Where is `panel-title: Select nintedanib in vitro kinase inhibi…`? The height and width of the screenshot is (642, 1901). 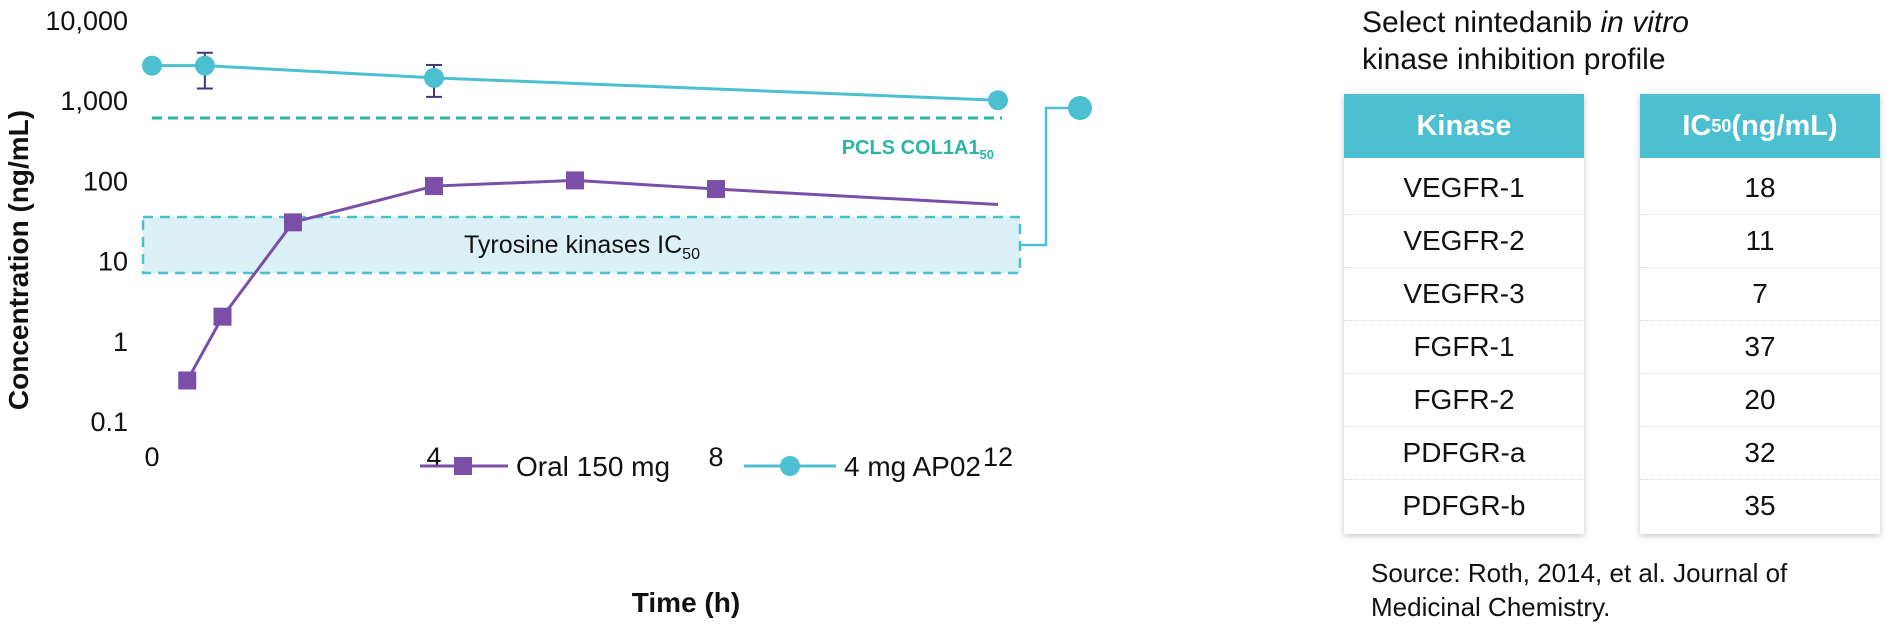 panel-title: Select nintedanib in vitro kinase inhibi… is located at coordinates (1525, 41).